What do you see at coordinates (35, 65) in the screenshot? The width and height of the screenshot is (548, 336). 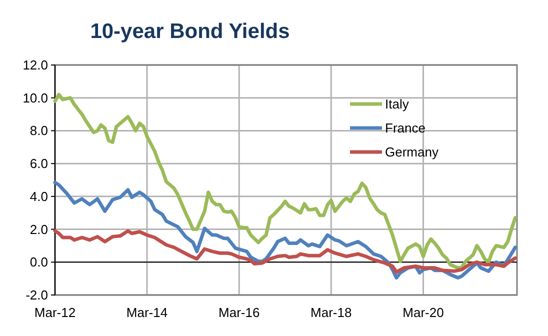 I see `y-tick-label: 12.0` at bounding box center [35, 65].